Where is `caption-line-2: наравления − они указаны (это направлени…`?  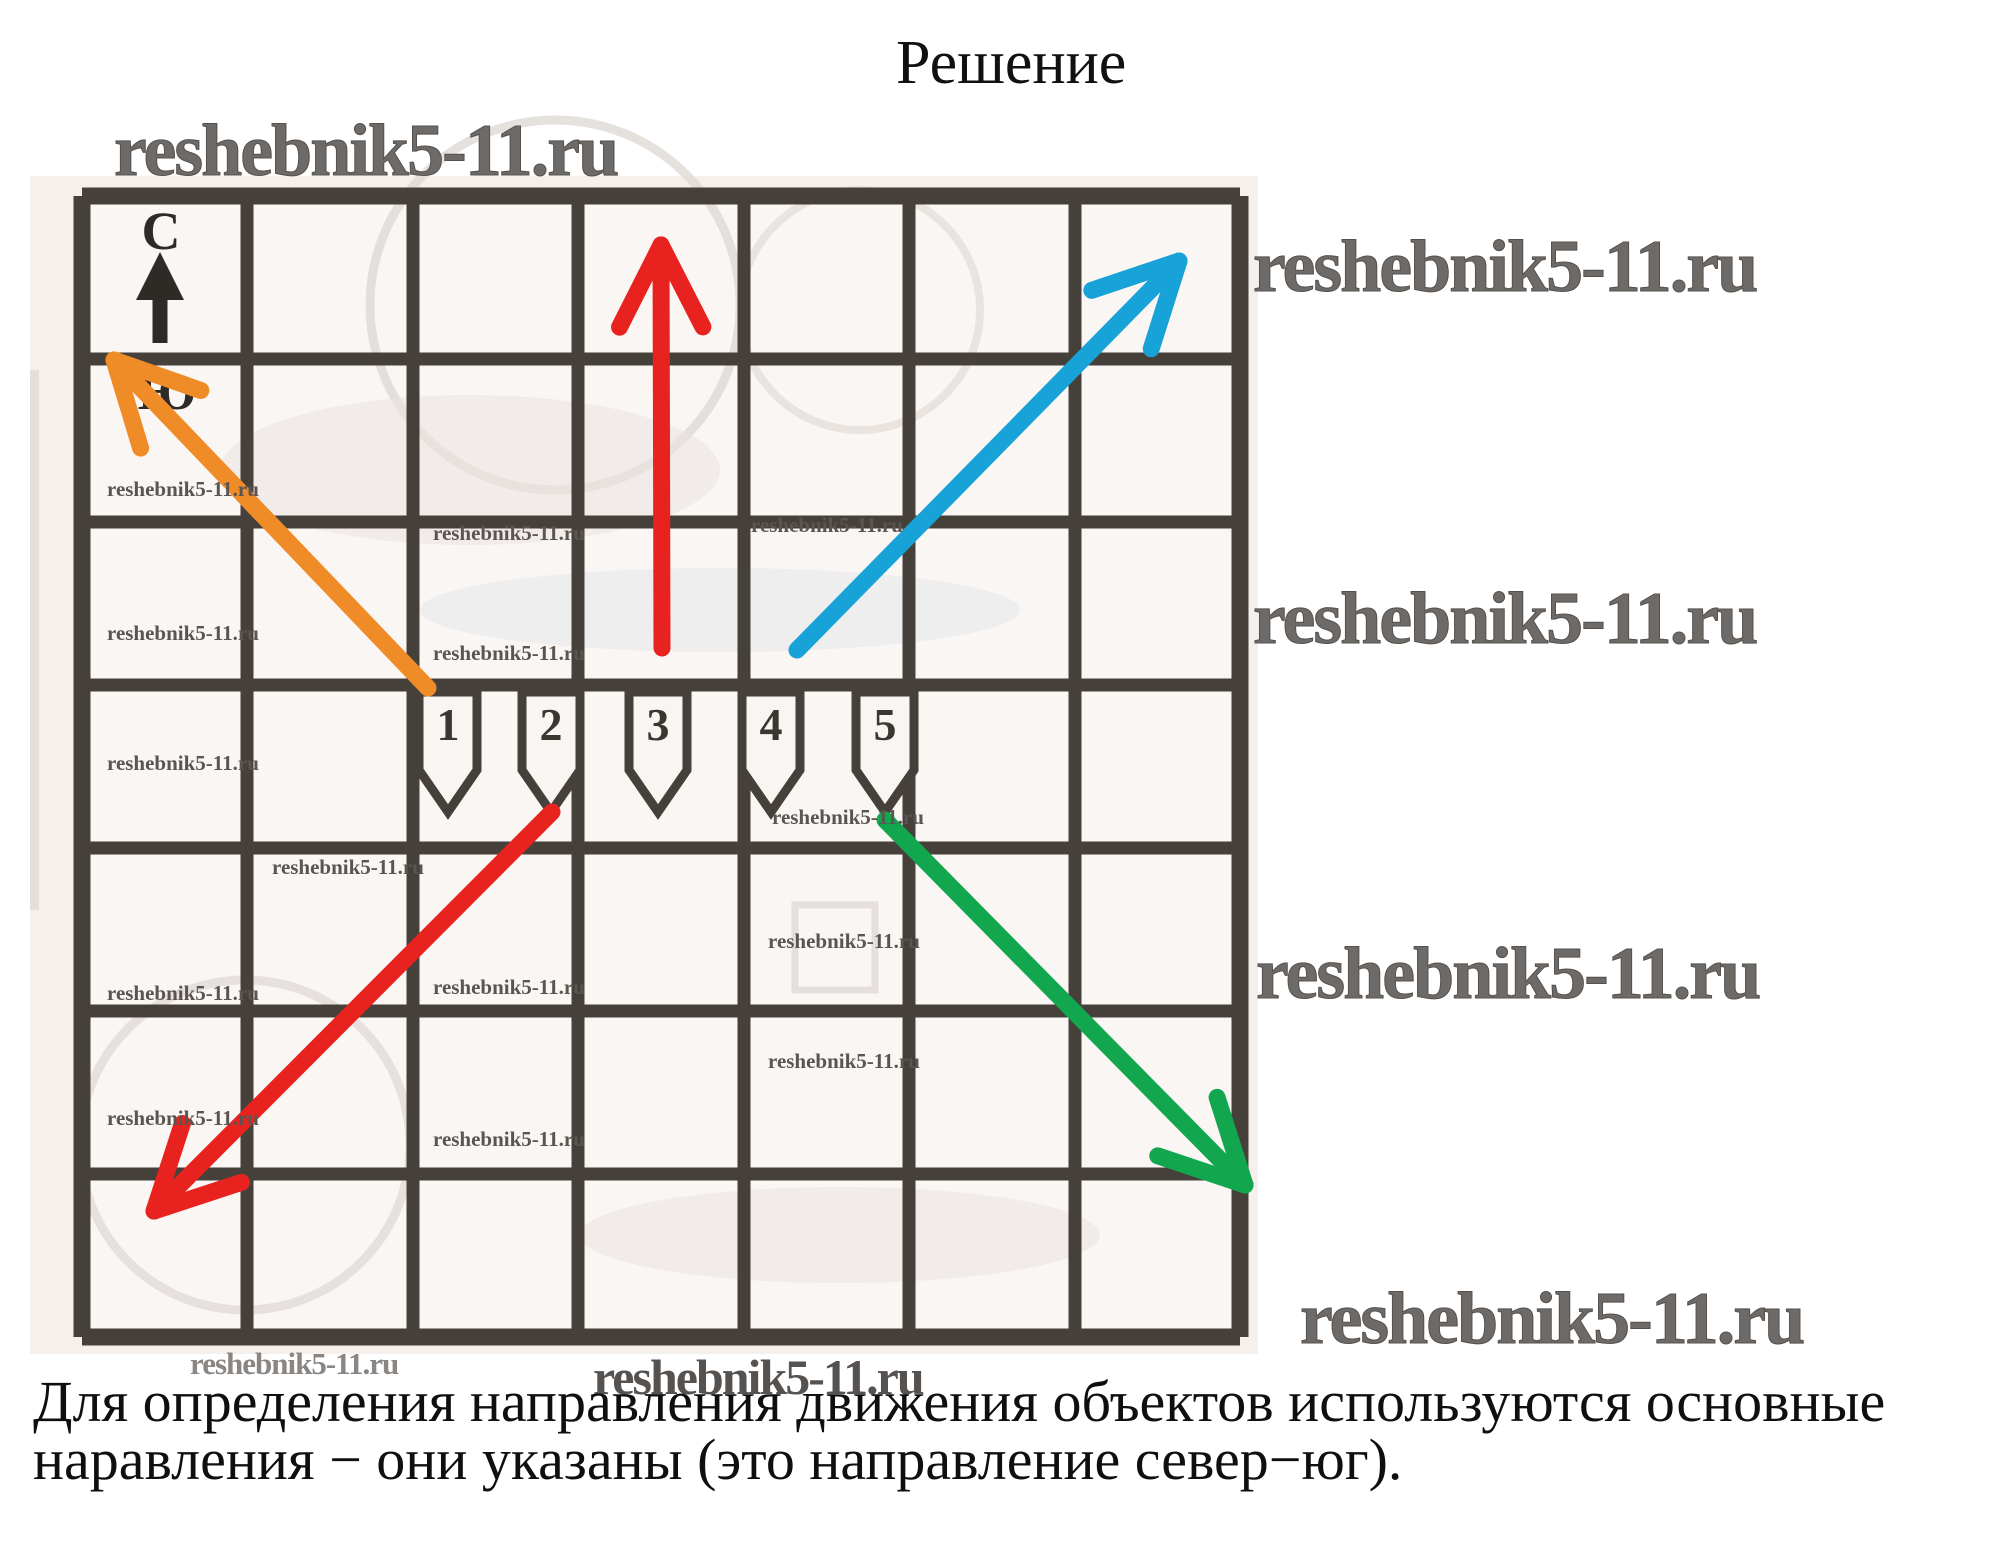
caption-line-2: наравления − они указаны (это направлени… is located at coordinates (718, 1459).